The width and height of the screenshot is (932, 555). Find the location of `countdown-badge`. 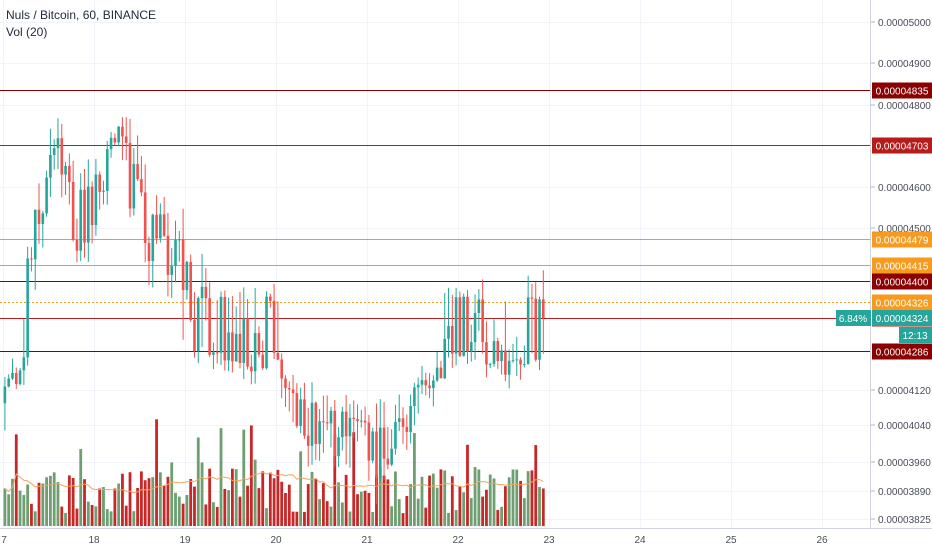

countdown-badge is located at coordinates (915, 335).